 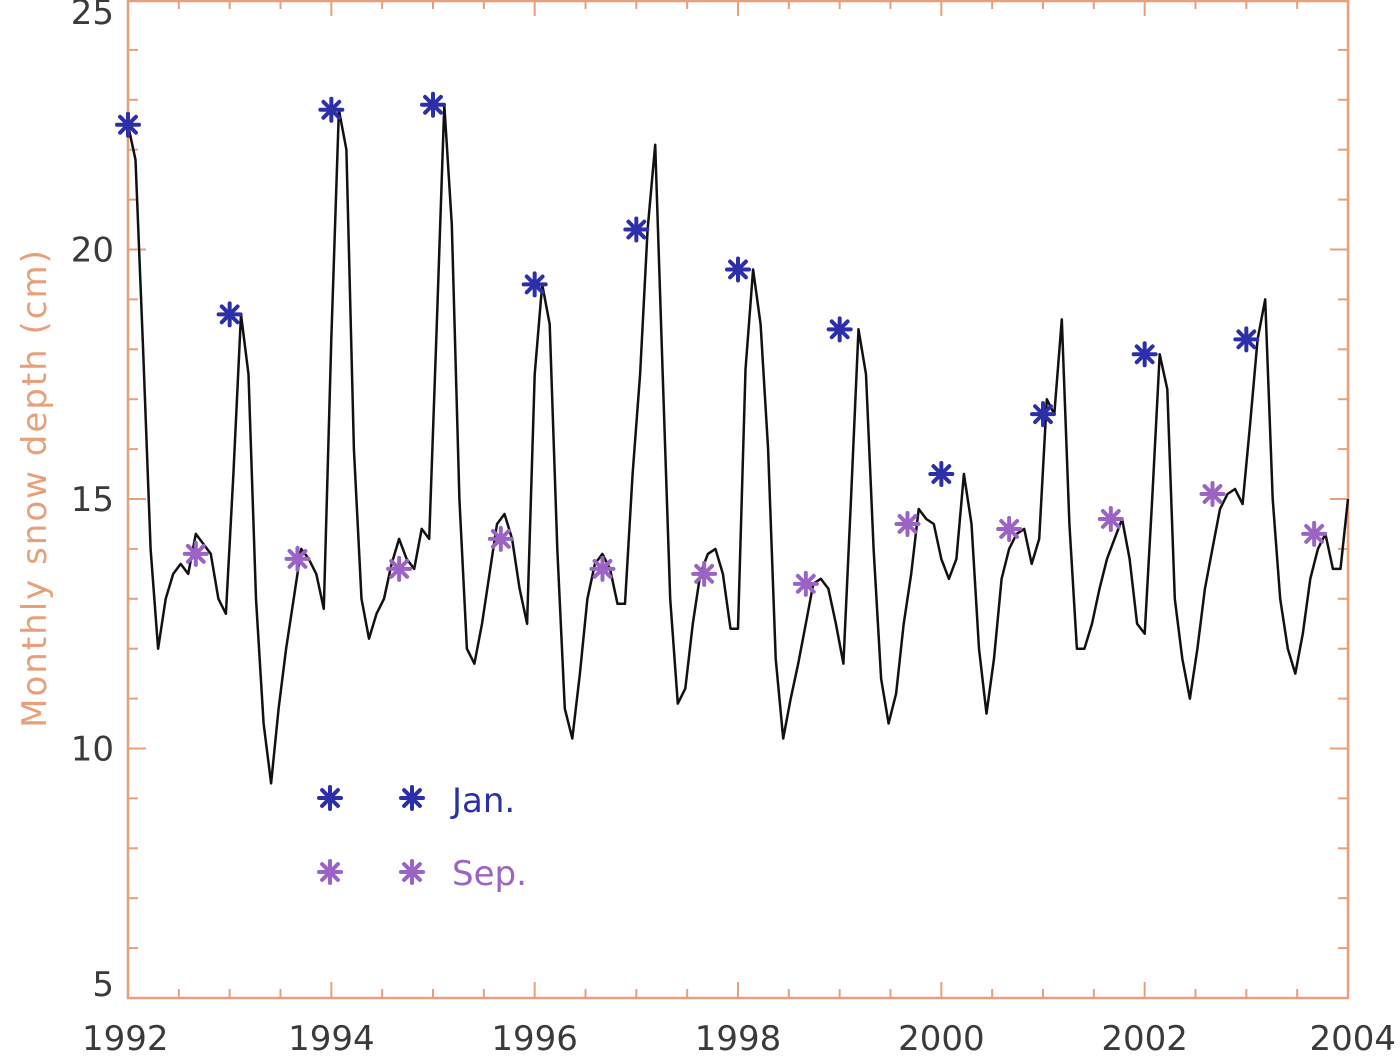 I want to click on x-tick-label: 2004, so click(x=1352, y=1039).